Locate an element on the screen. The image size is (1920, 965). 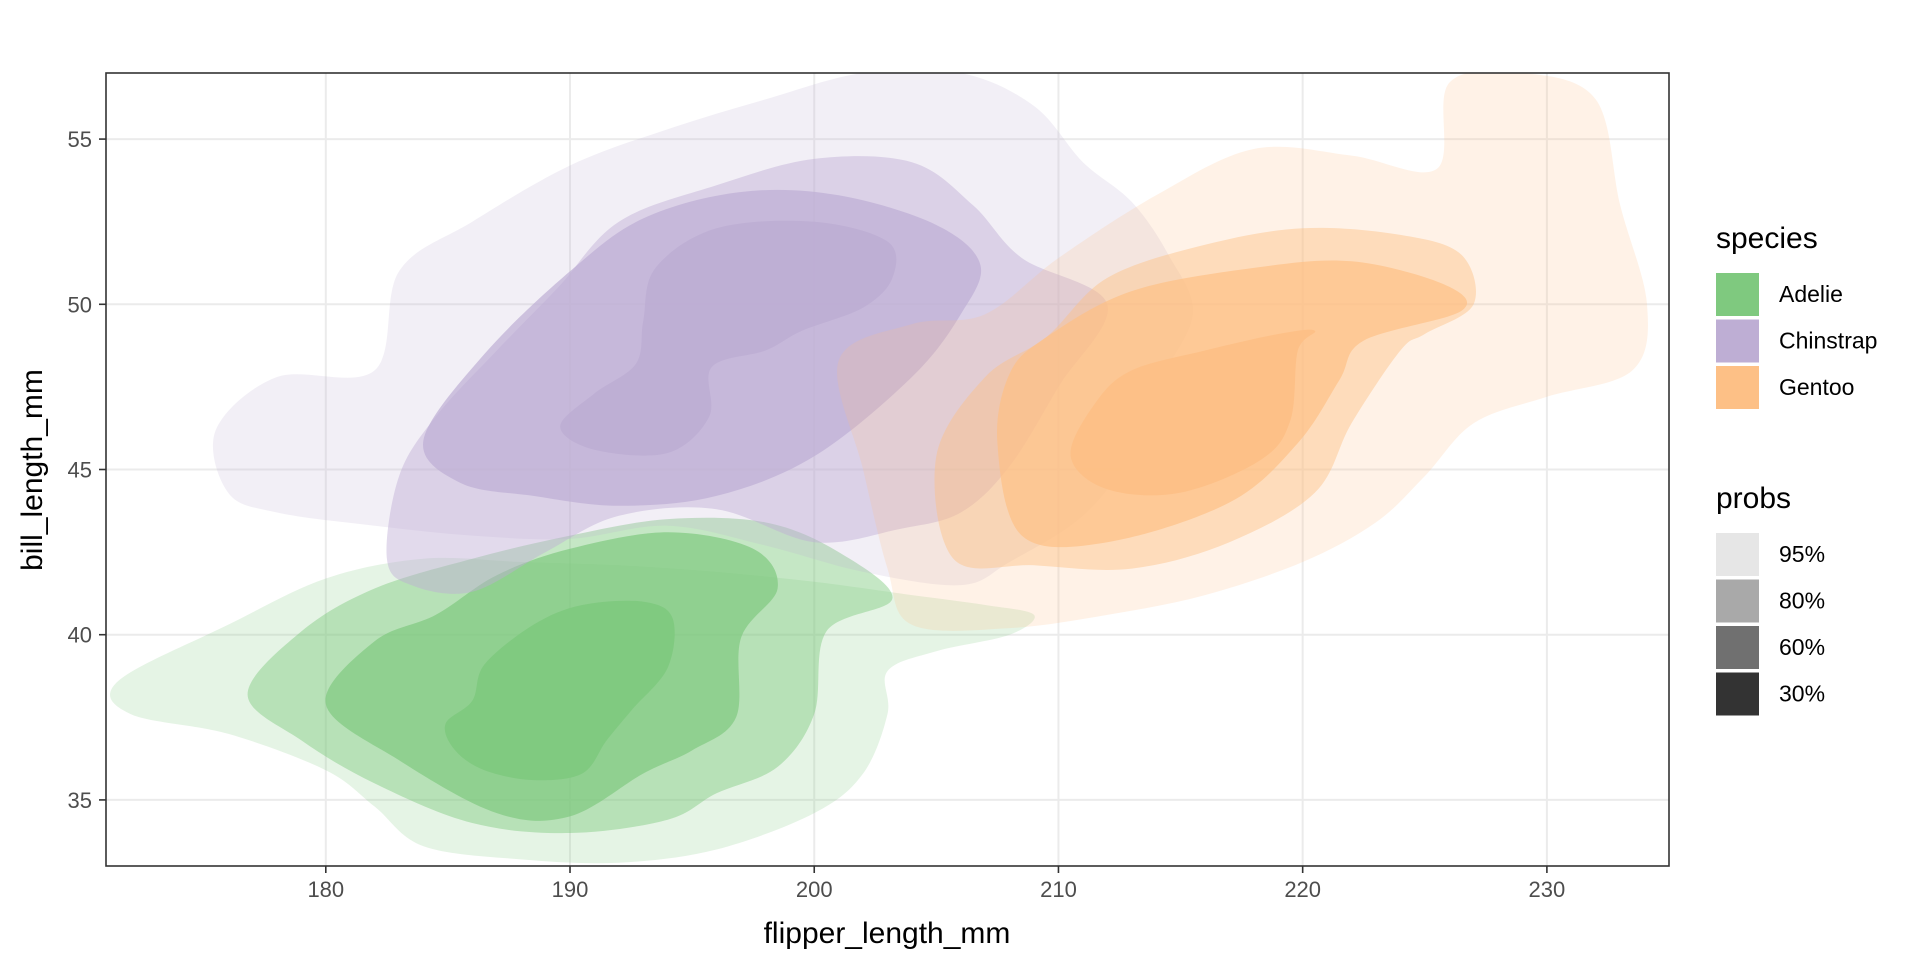
legend-title-species: species is located at coordinates (1767, 238).